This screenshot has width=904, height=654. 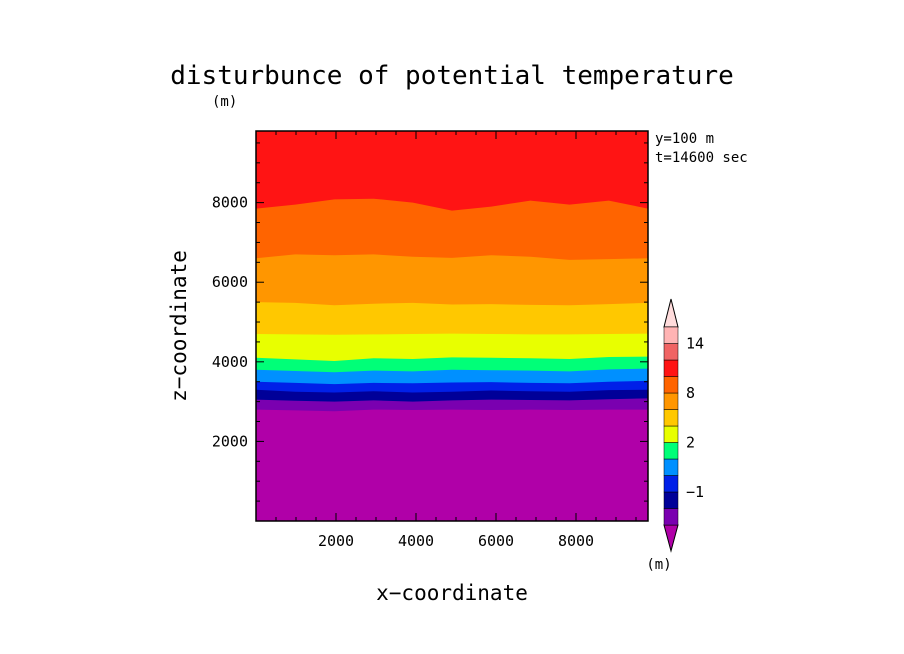 What do you see at coordinates (683, 425) in the screenshot?
I see `colorbar: −1 2 8 14` at bounding box center [683, 425].